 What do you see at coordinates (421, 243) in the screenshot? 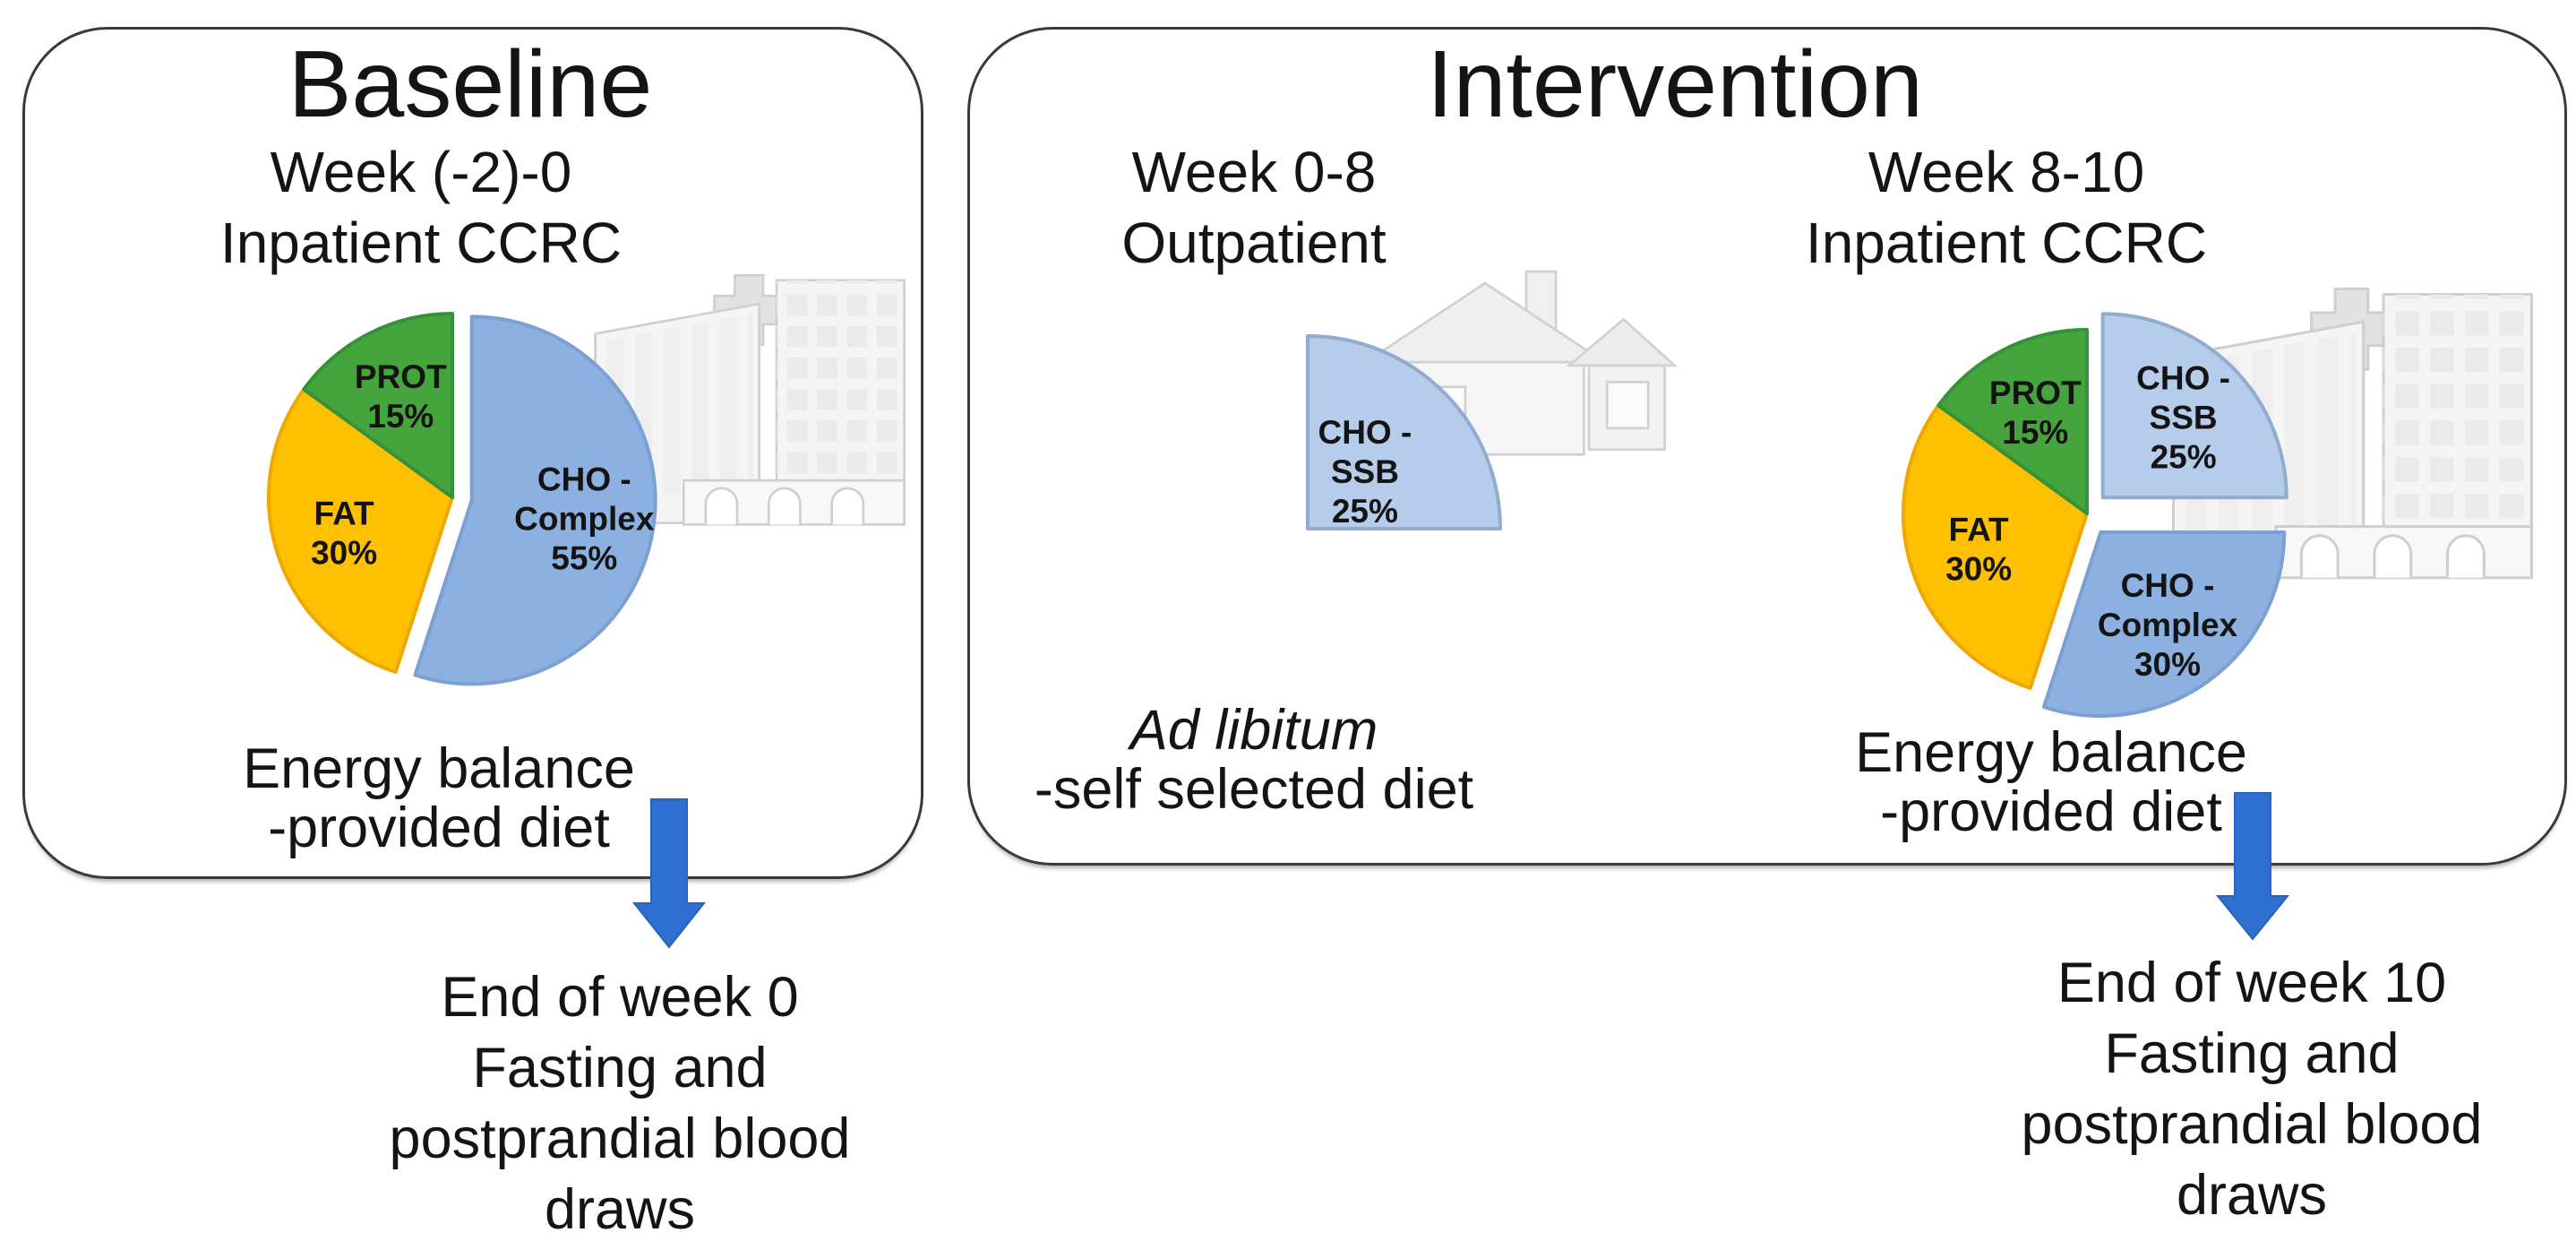
I see `baseline-setting: Inpatient CCRC` at bounding box center [421, 243].